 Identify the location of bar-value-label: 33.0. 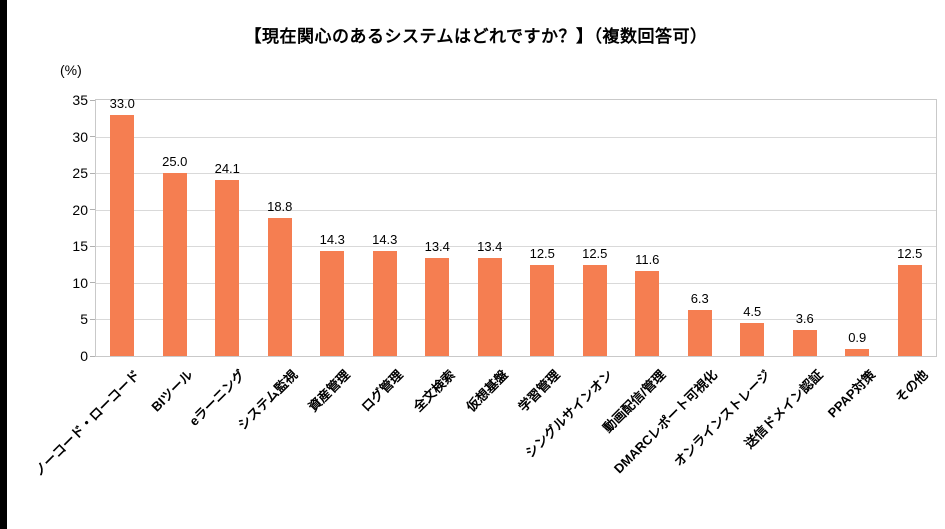
(122, 103).